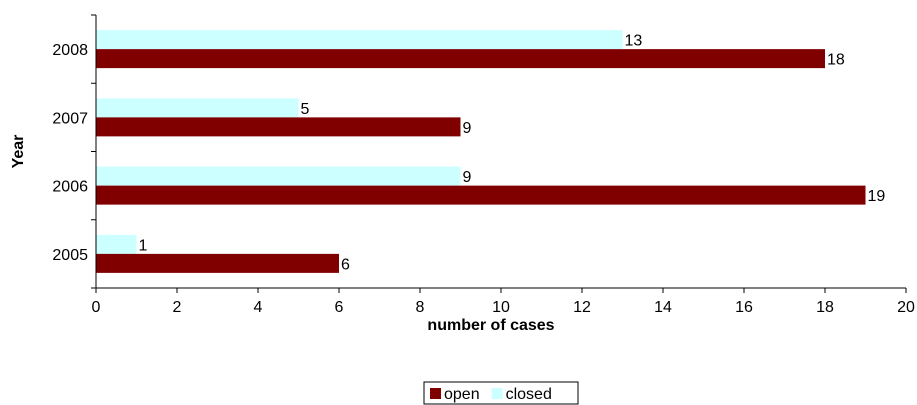 The height and width of the screenshot is (405, 917). What do you see at coordinates (217, 263) in the screenshot?
I see `bar-open-2005` at bounding box center [217, 263].